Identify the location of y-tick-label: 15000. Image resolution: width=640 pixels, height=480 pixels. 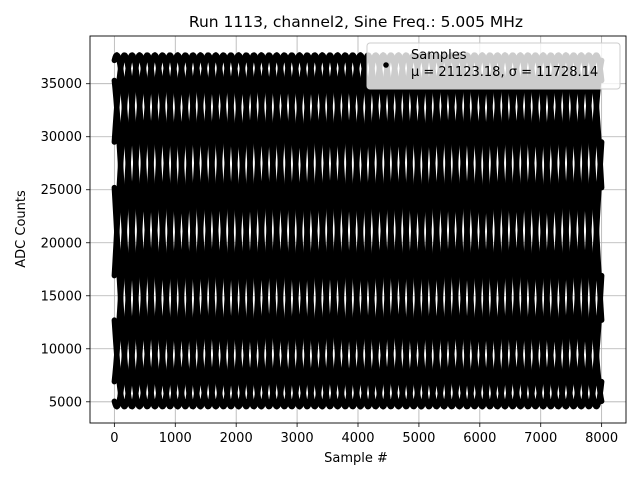
(61, 296).